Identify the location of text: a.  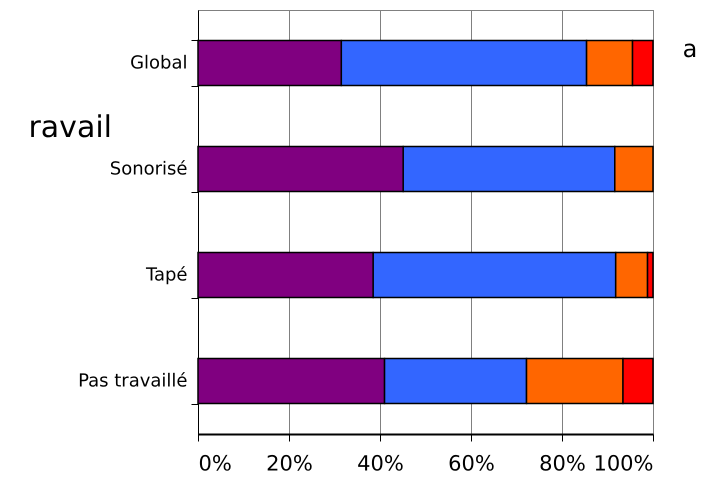
(690, 49).